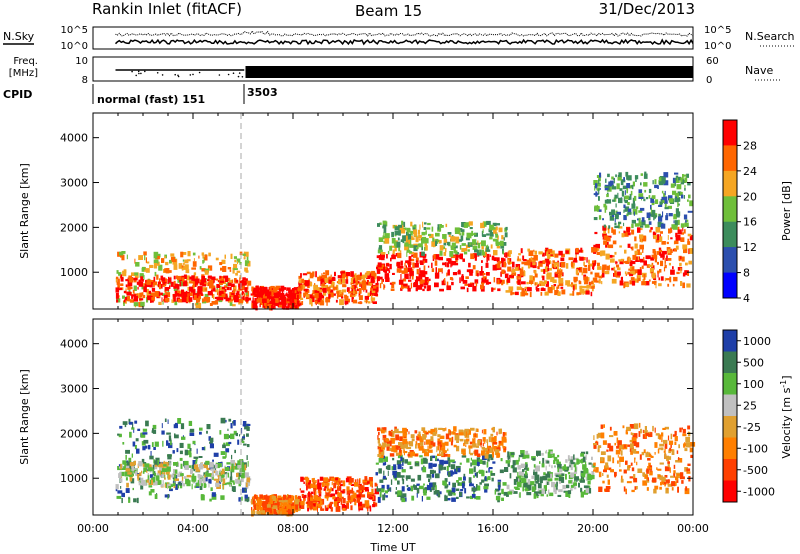  Describe the element at coordinates (85, 80) in the screenshot. I see `freq-tick-bottom: 8` at that location.